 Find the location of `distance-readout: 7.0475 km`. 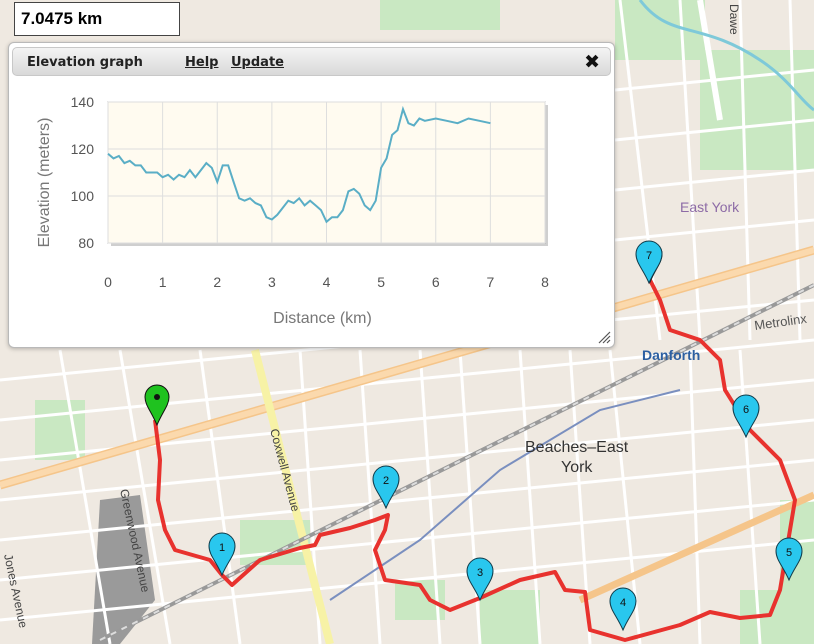

distance-readout: 7.0475 km is located at coordinates (97, 19).